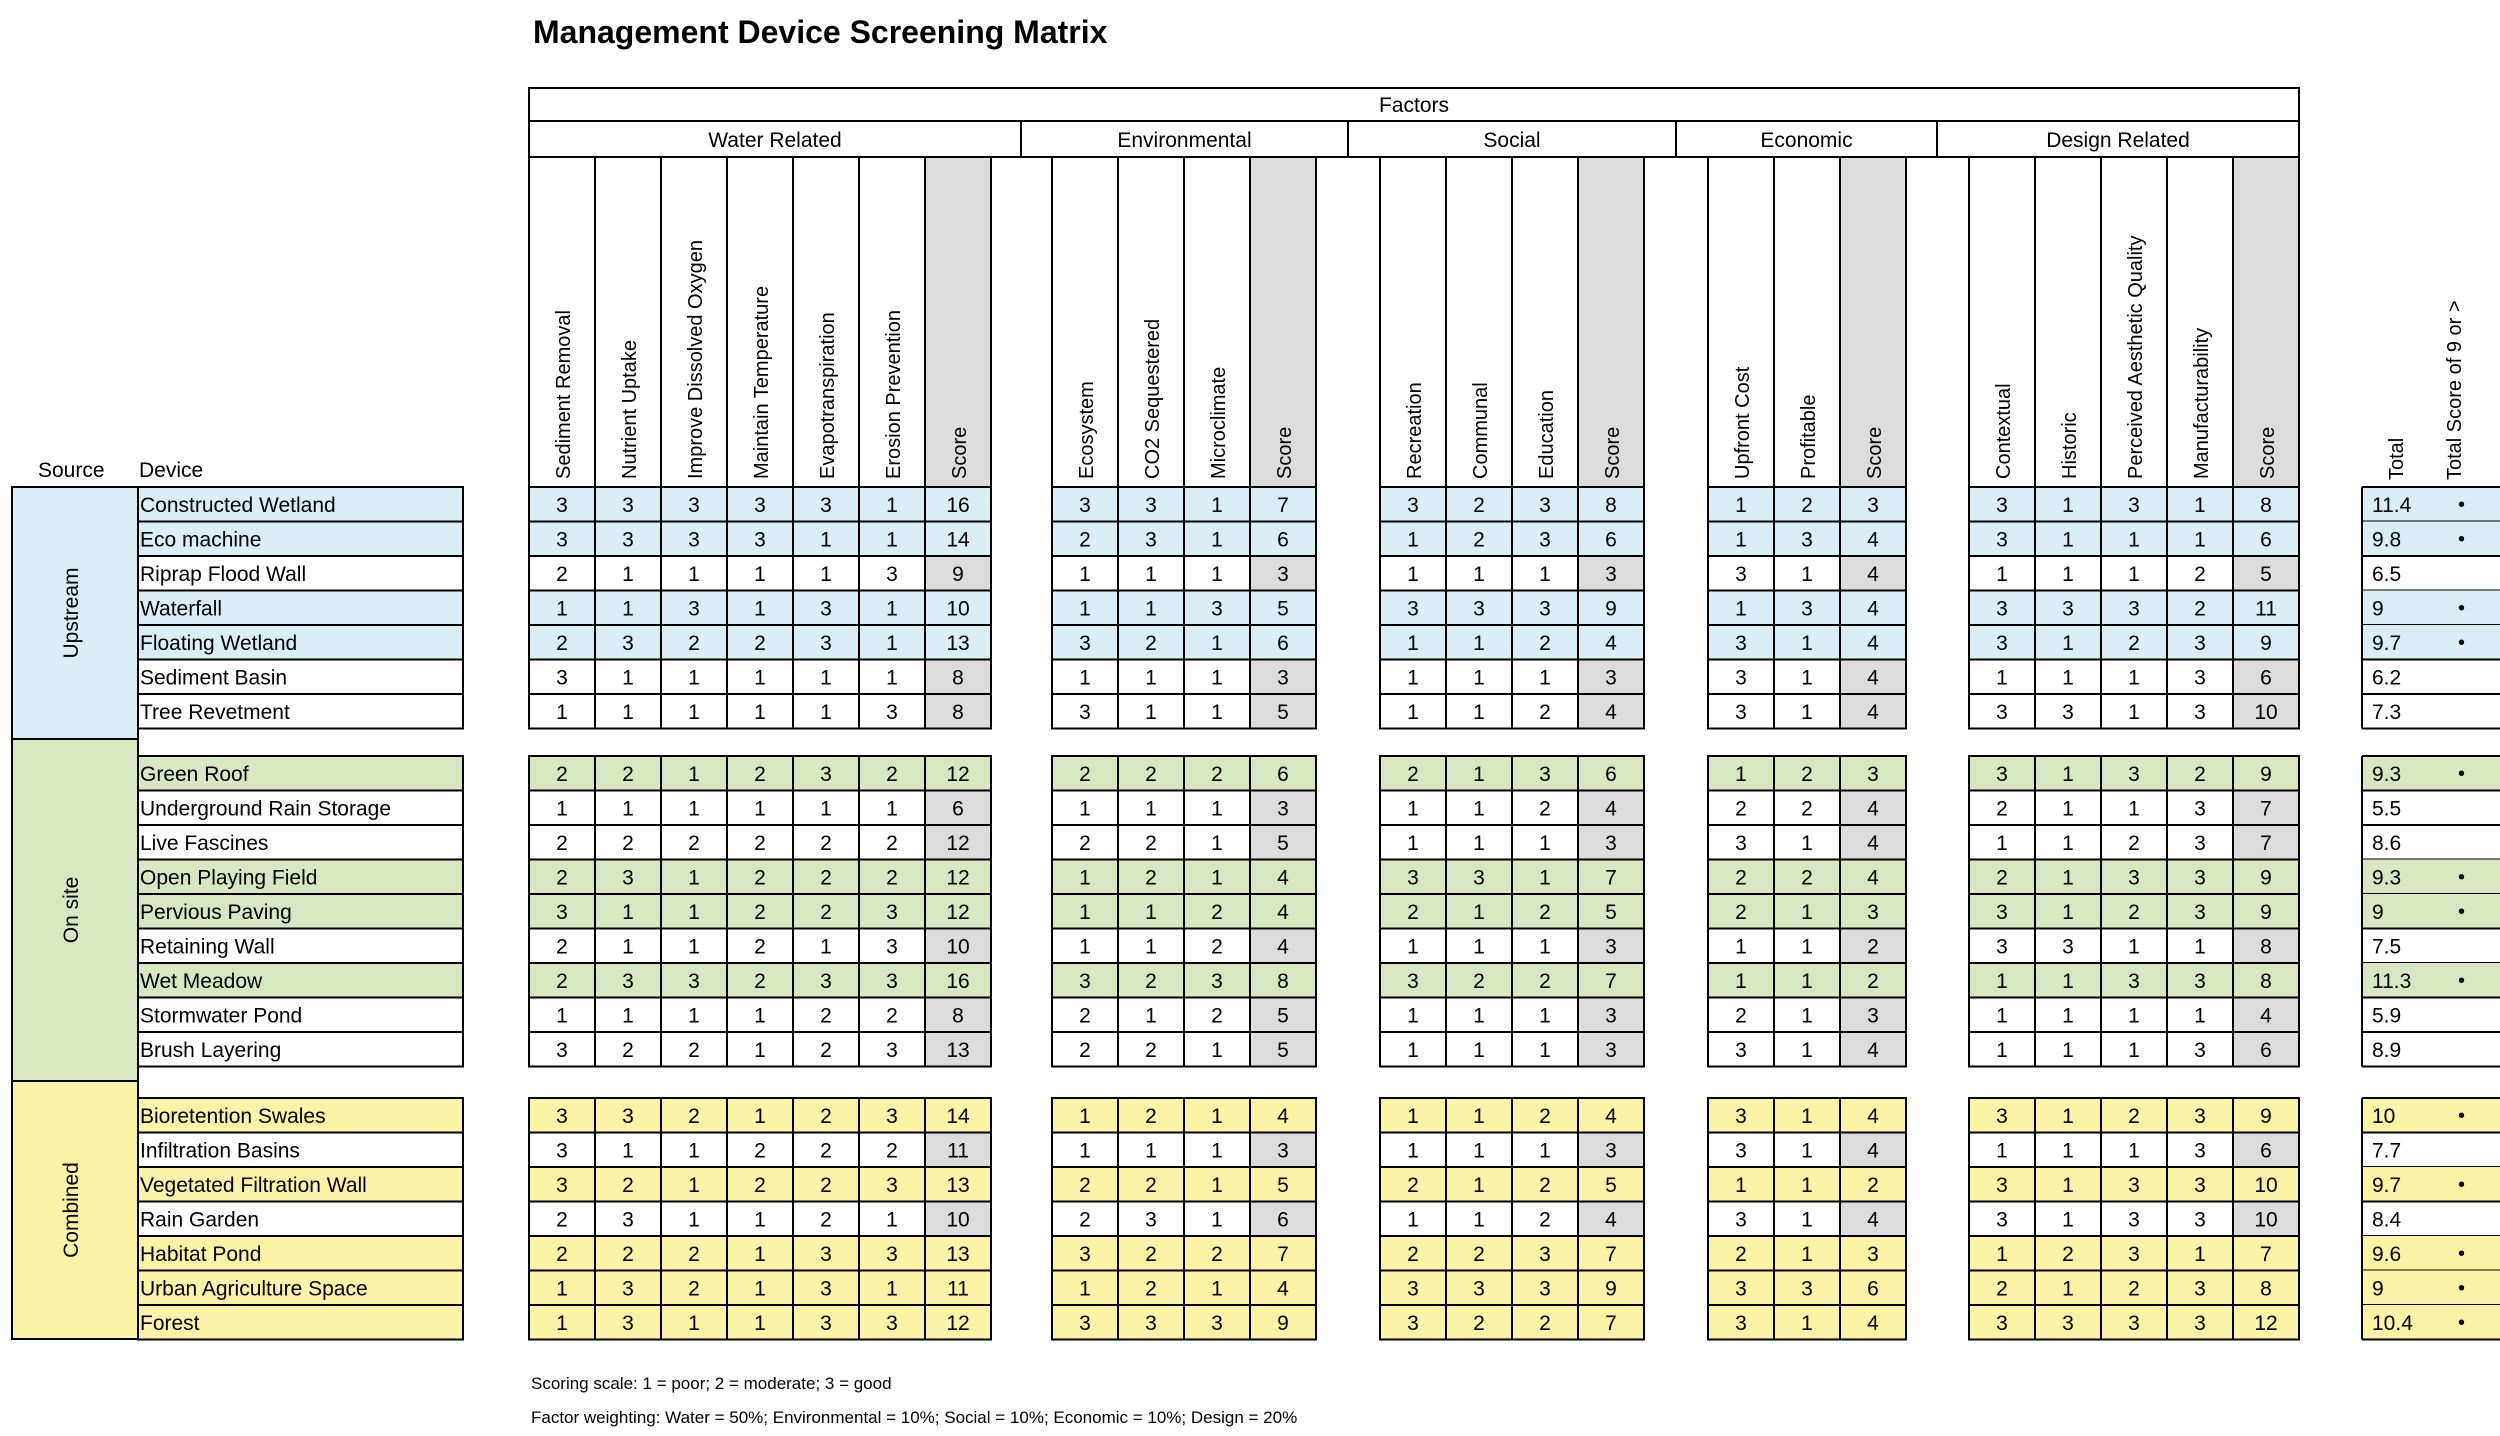  I want to click on device-name: Vegetated Filtration Wall, so click(253, 1185).